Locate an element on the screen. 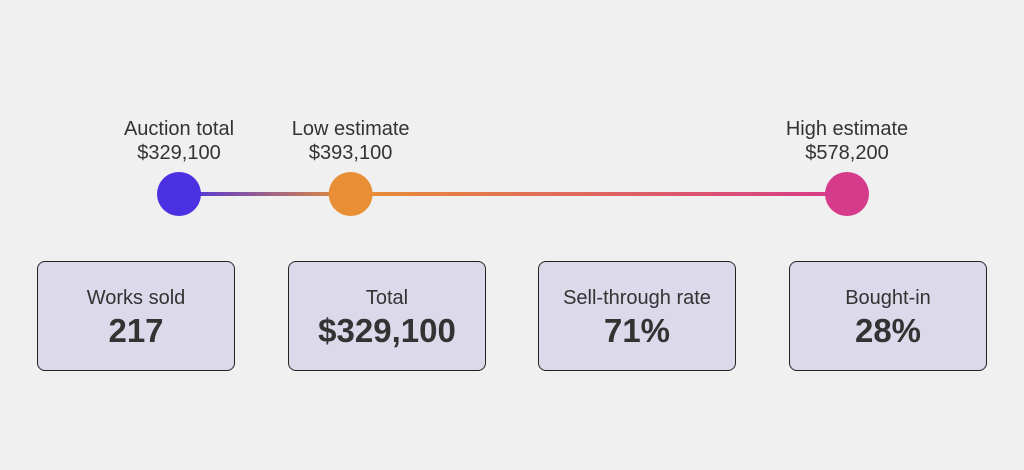  stat-card: Sell-through rate 71% is located at coordinates (637, 316).